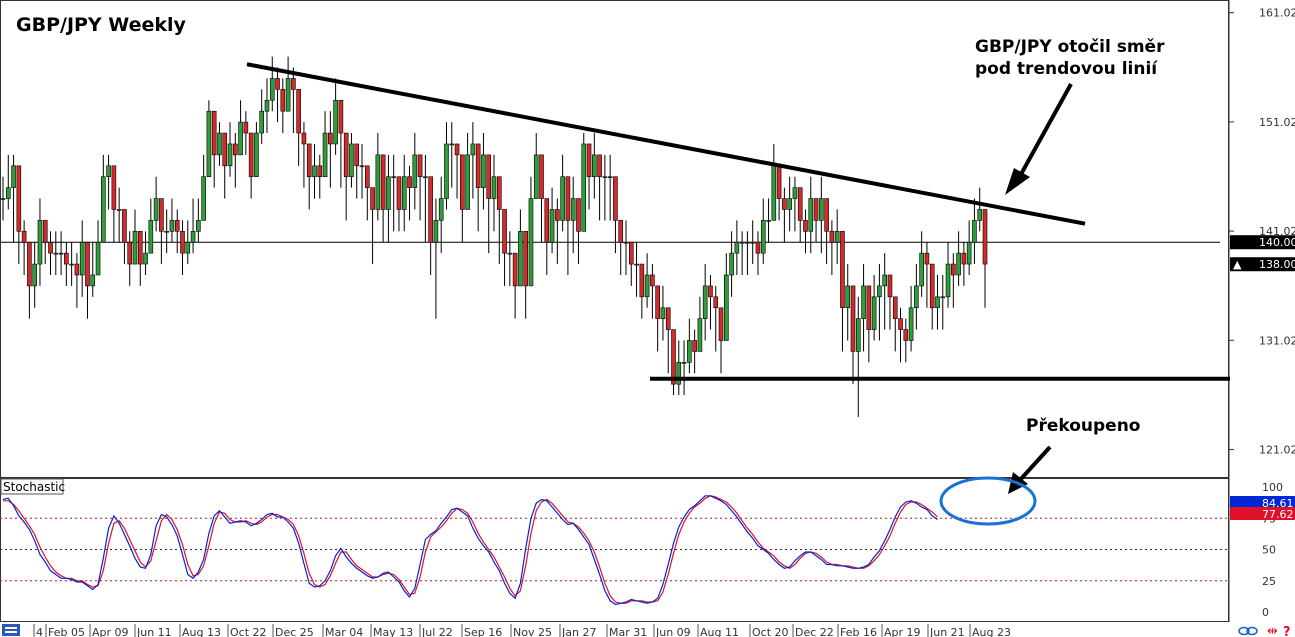  What do you see at coordinates (1278, 503) in the screenshot?
I see `stochastic-value-text: 84.61` at bounding box center [1278, 503].